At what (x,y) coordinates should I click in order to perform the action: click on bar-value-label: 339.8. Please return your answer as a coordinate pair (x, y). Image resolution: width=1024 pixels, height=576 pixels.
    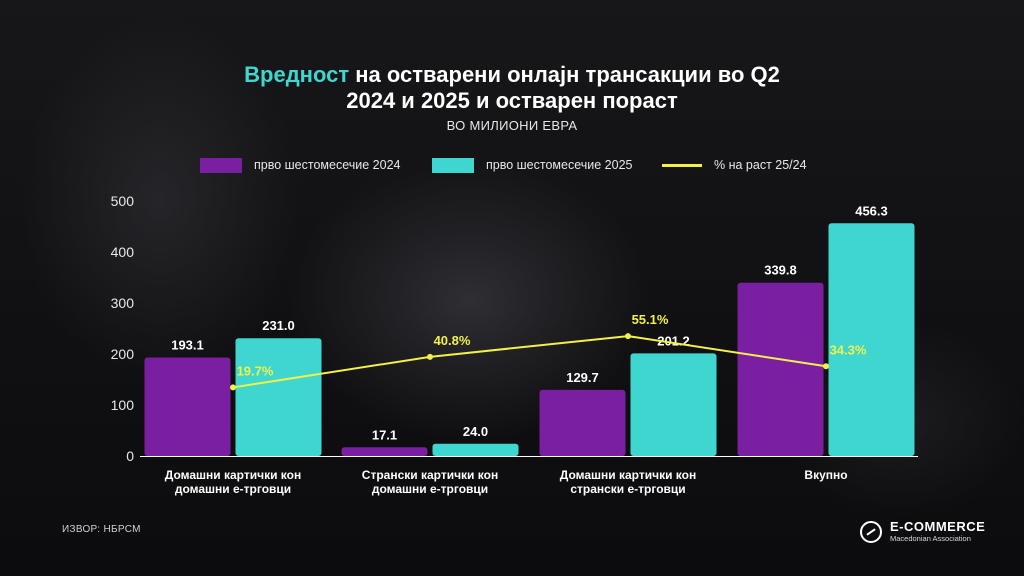
    Looking at the image, I should click on (780, 270).